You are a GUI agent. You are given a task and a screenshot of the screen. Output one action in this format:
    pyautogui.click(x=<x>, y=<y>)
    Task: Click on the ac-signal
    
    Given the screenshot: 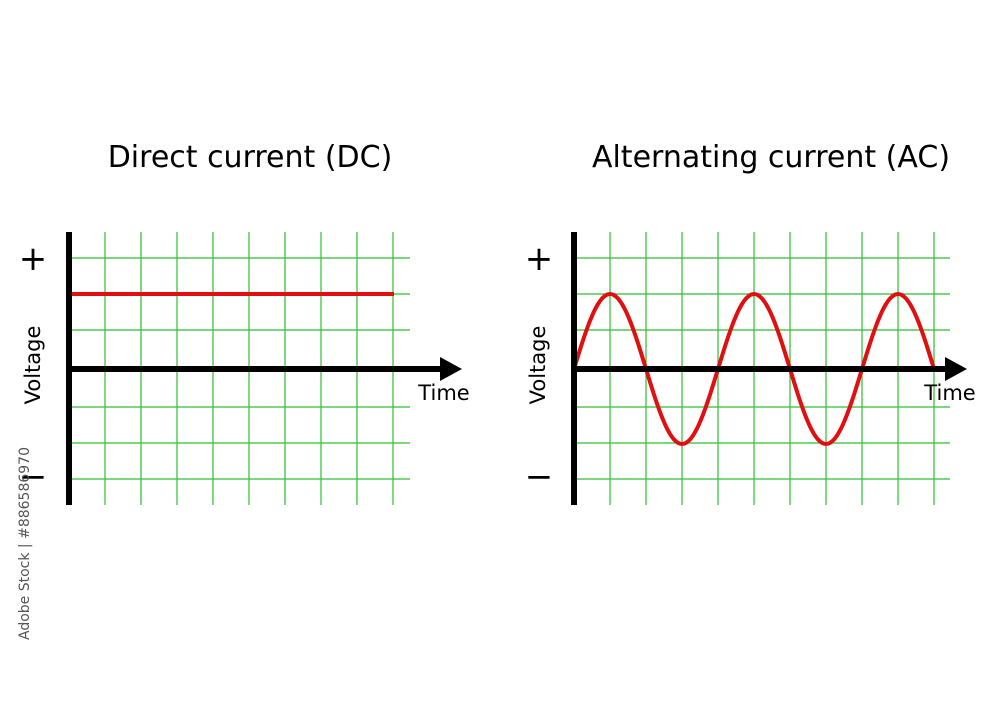 What is the action you would take?
    pyautogui.click(x=754, y=369)
    